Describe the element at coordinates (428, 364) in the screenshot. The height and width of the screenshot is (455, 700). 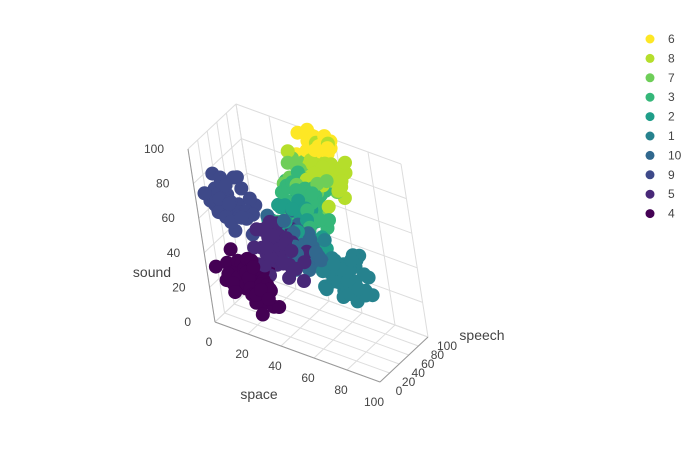
I see `y-tick-label: 60` at that location.